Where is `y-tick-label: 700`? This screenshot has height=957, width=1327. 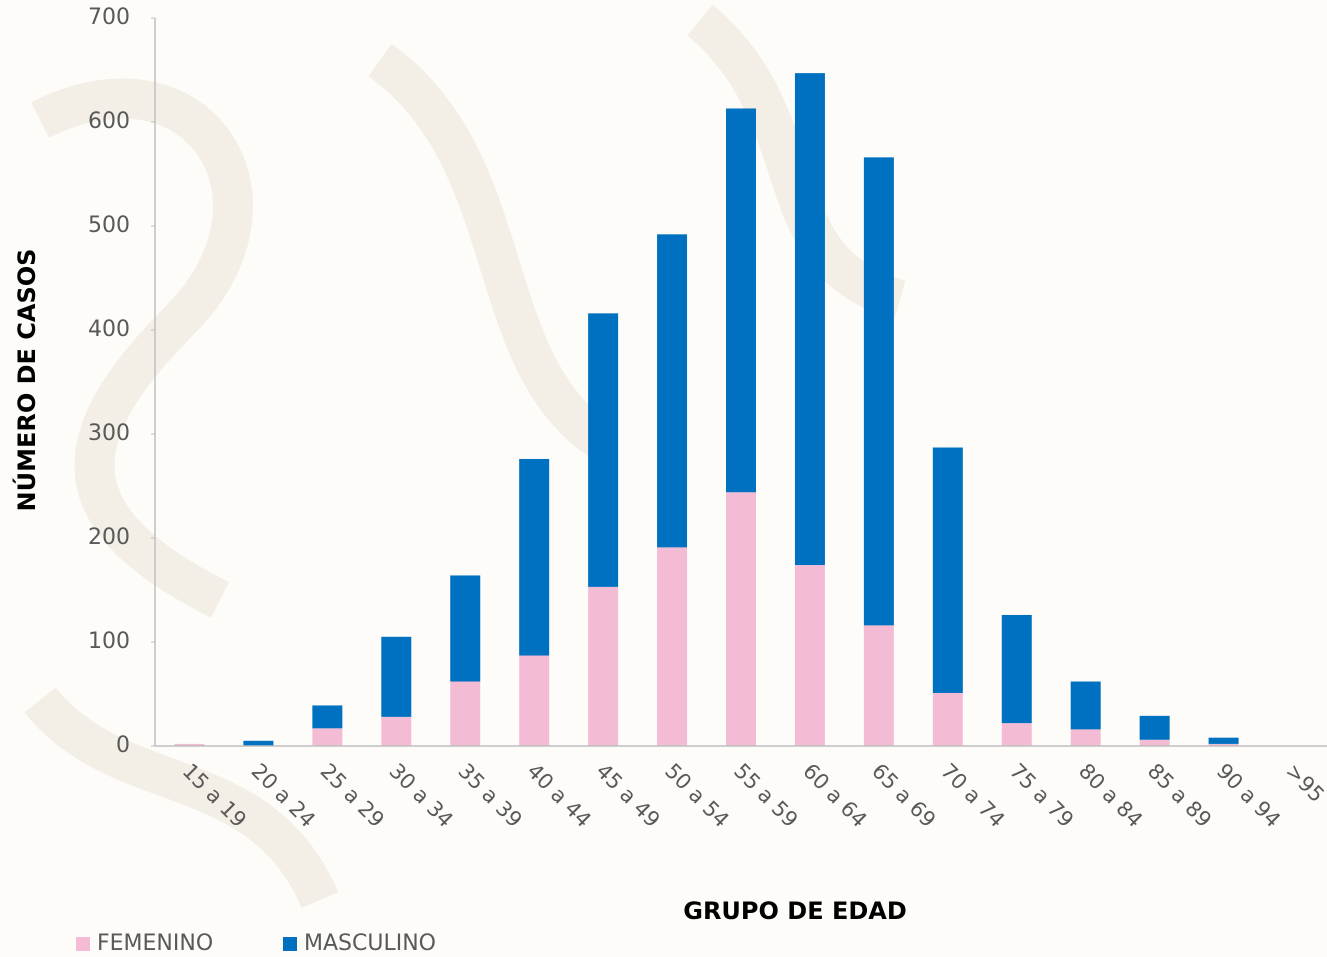
y-tick-label: 700 is located at coordinates (109, 17).